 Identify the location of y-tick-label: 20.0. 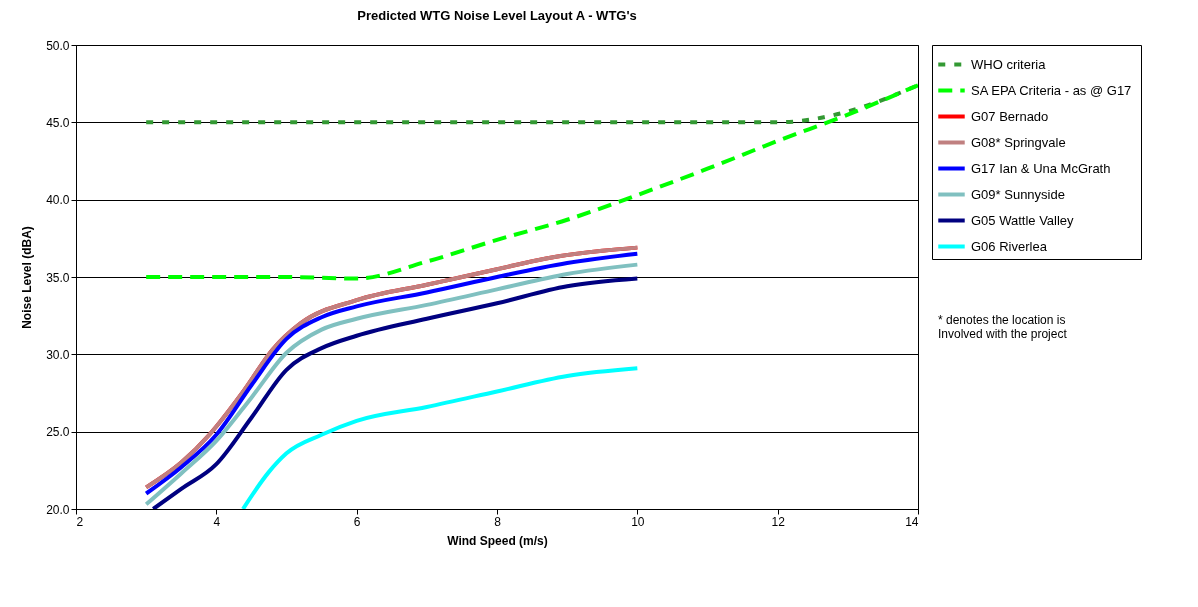
(58, 509).